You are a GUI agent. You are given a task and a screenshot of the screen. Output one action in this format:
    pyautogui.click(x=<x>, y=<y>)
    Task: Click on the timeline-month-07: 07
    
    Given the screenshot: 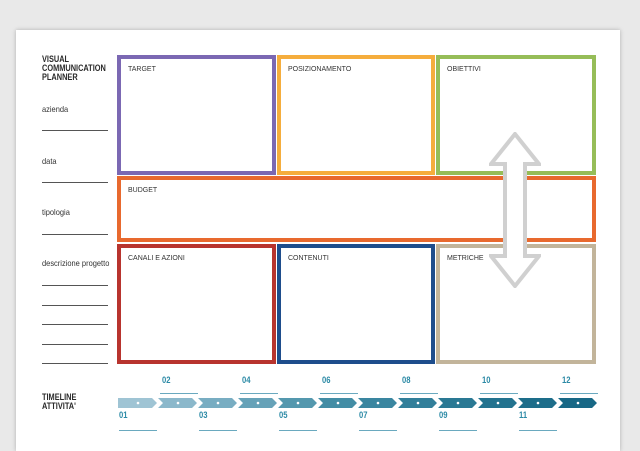 What is the action you would take?
    pyautogui.click(x=363, y=415)
    